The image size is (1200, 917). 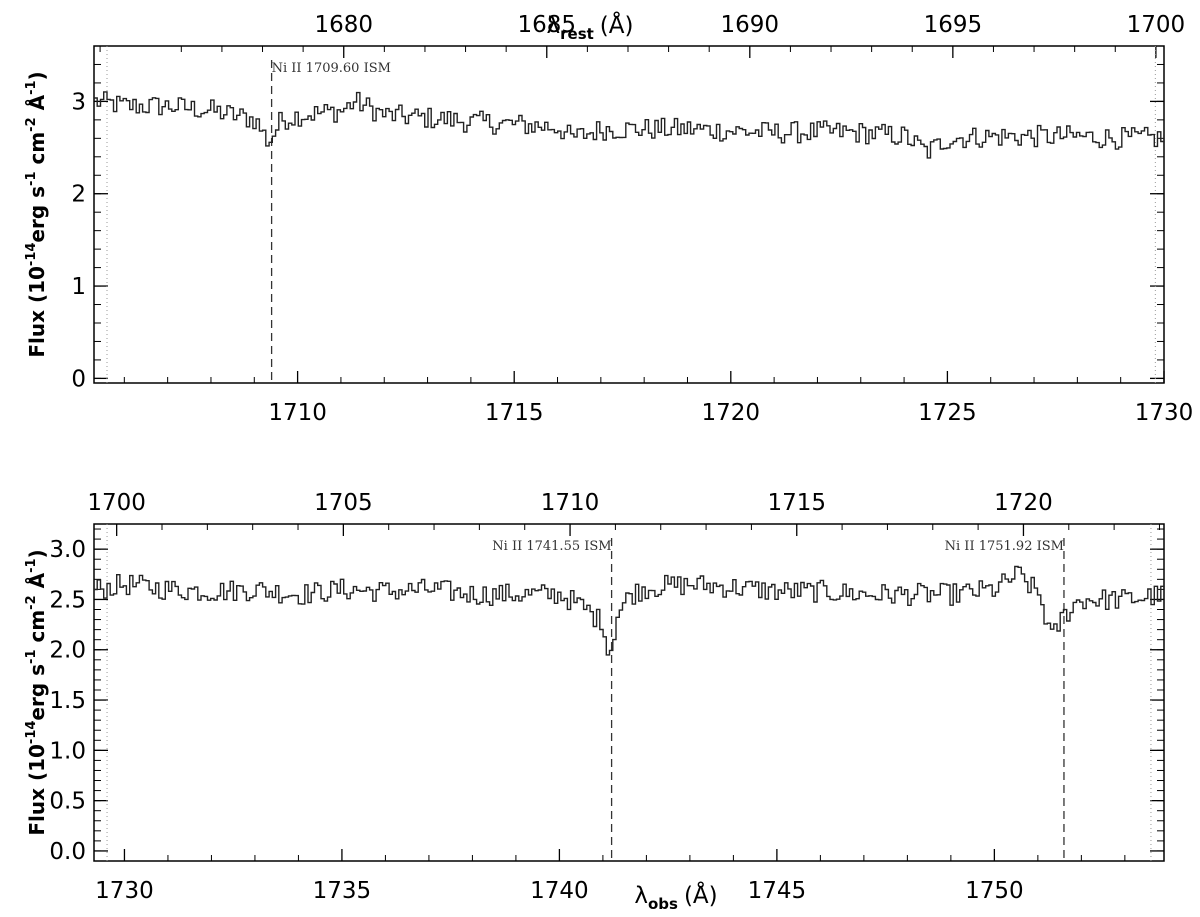 What do you see at coordinates (663, 904) in the screenshot?
I see `label-part: obs` at bounding box center [663, 904].